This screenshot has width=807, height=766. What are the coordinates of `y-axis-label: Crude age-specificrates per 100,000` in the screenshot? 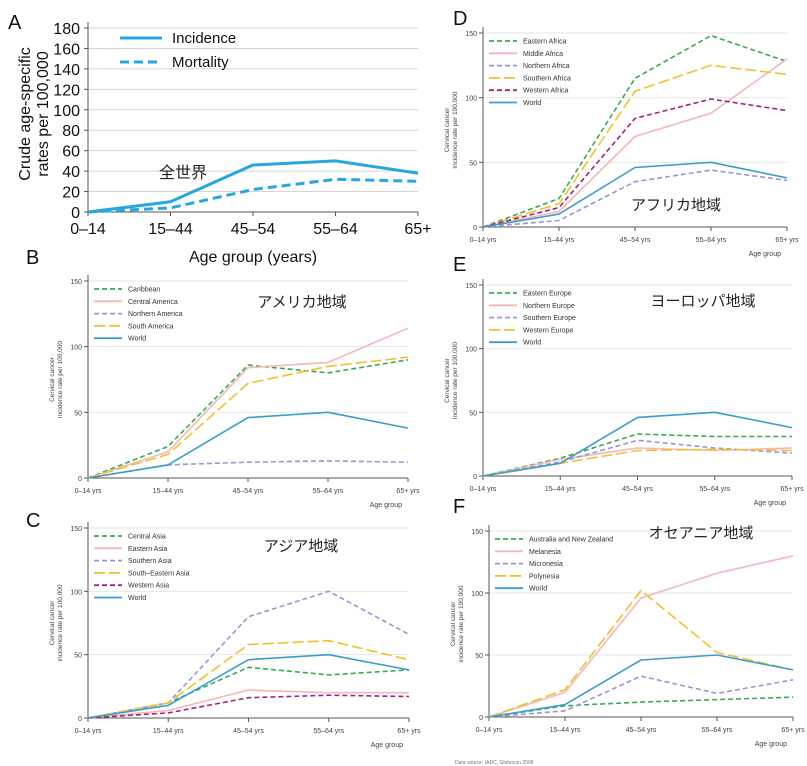 It's located at (34, 113).